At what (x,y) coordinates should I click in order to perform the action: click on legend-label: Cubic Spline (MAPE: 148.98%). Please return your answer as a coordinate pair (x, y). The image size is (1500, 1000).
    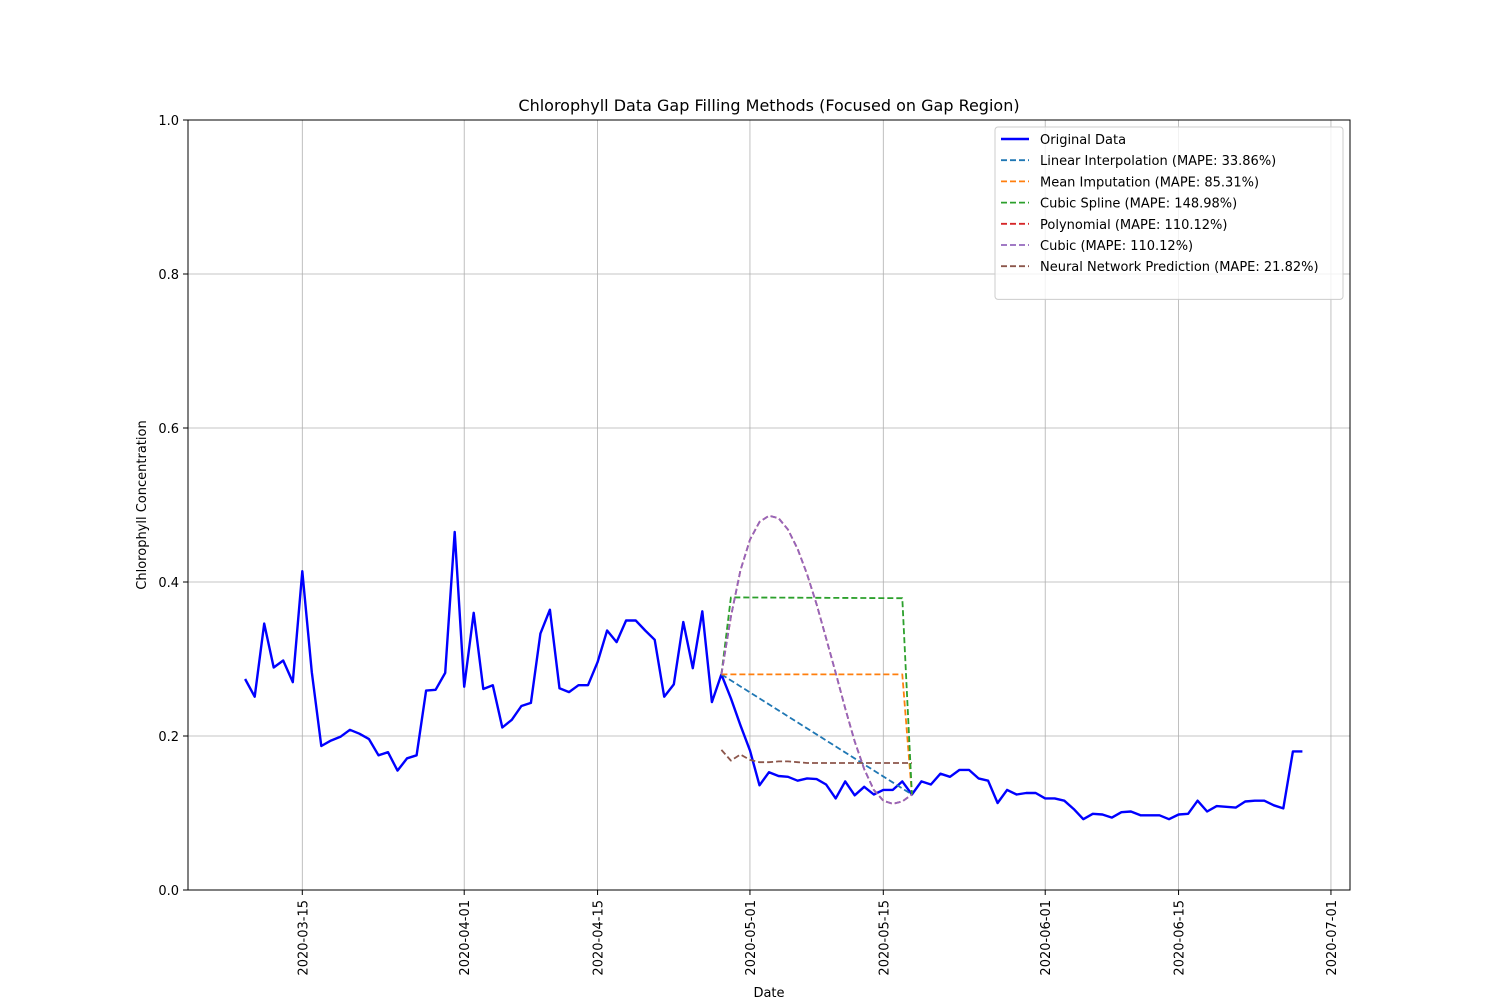
    Looking at the image, I should click on (1138, 204).